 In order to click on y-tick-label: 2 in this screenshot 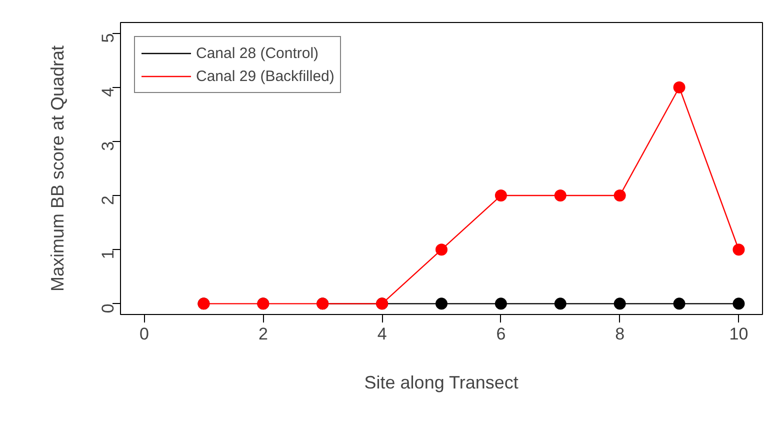, I will do `click(108, 200)`.